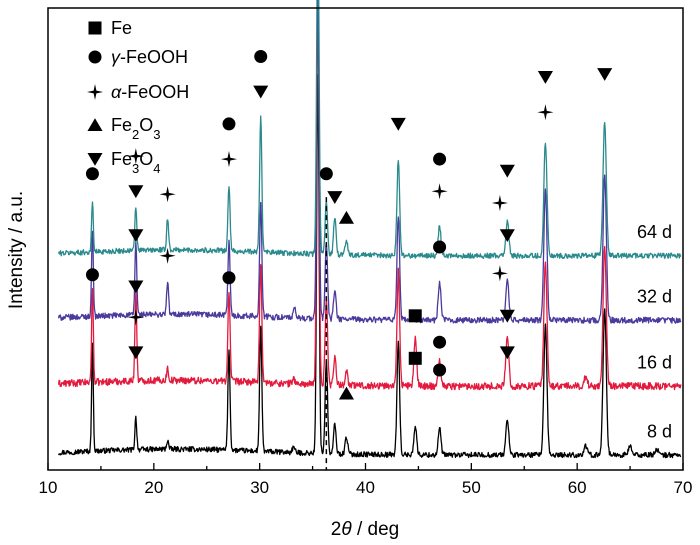 The image size is (700, 545). I want to click on legend: Fe γ-FeOOH α-FeOOH Fe2O3 Fe3O4, so click(137, 97).